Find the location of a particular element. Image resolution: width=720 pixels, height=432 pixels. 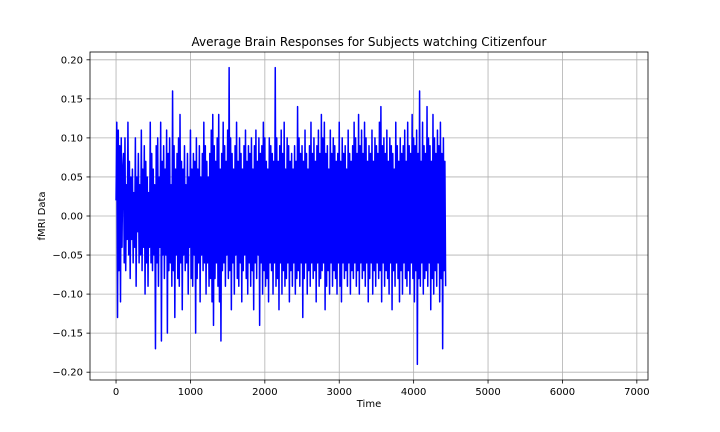

y-tick-label: −0.05 is located at coordinates (67, 256).